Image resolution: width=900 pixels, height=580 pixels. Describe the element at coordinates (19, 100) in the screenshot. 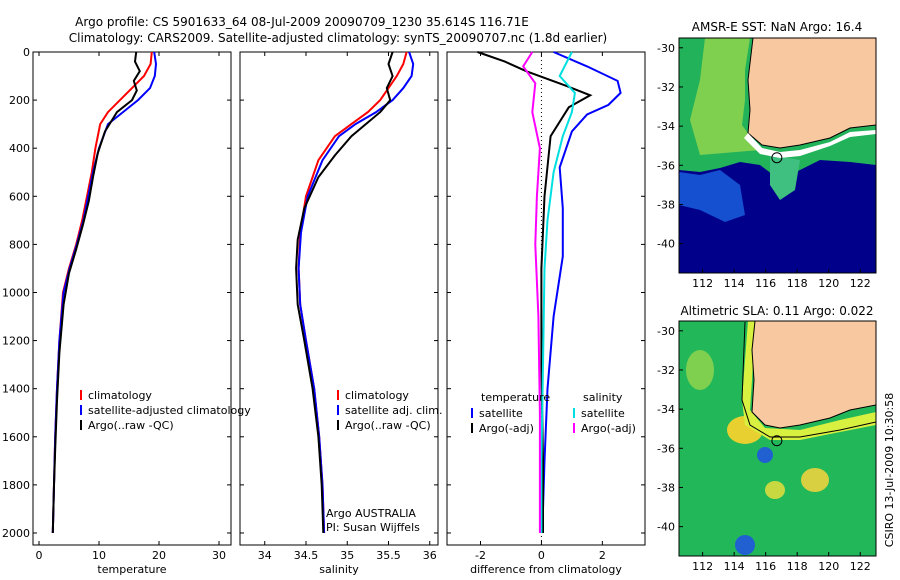

I see `y-tick-label: 200` at that location.